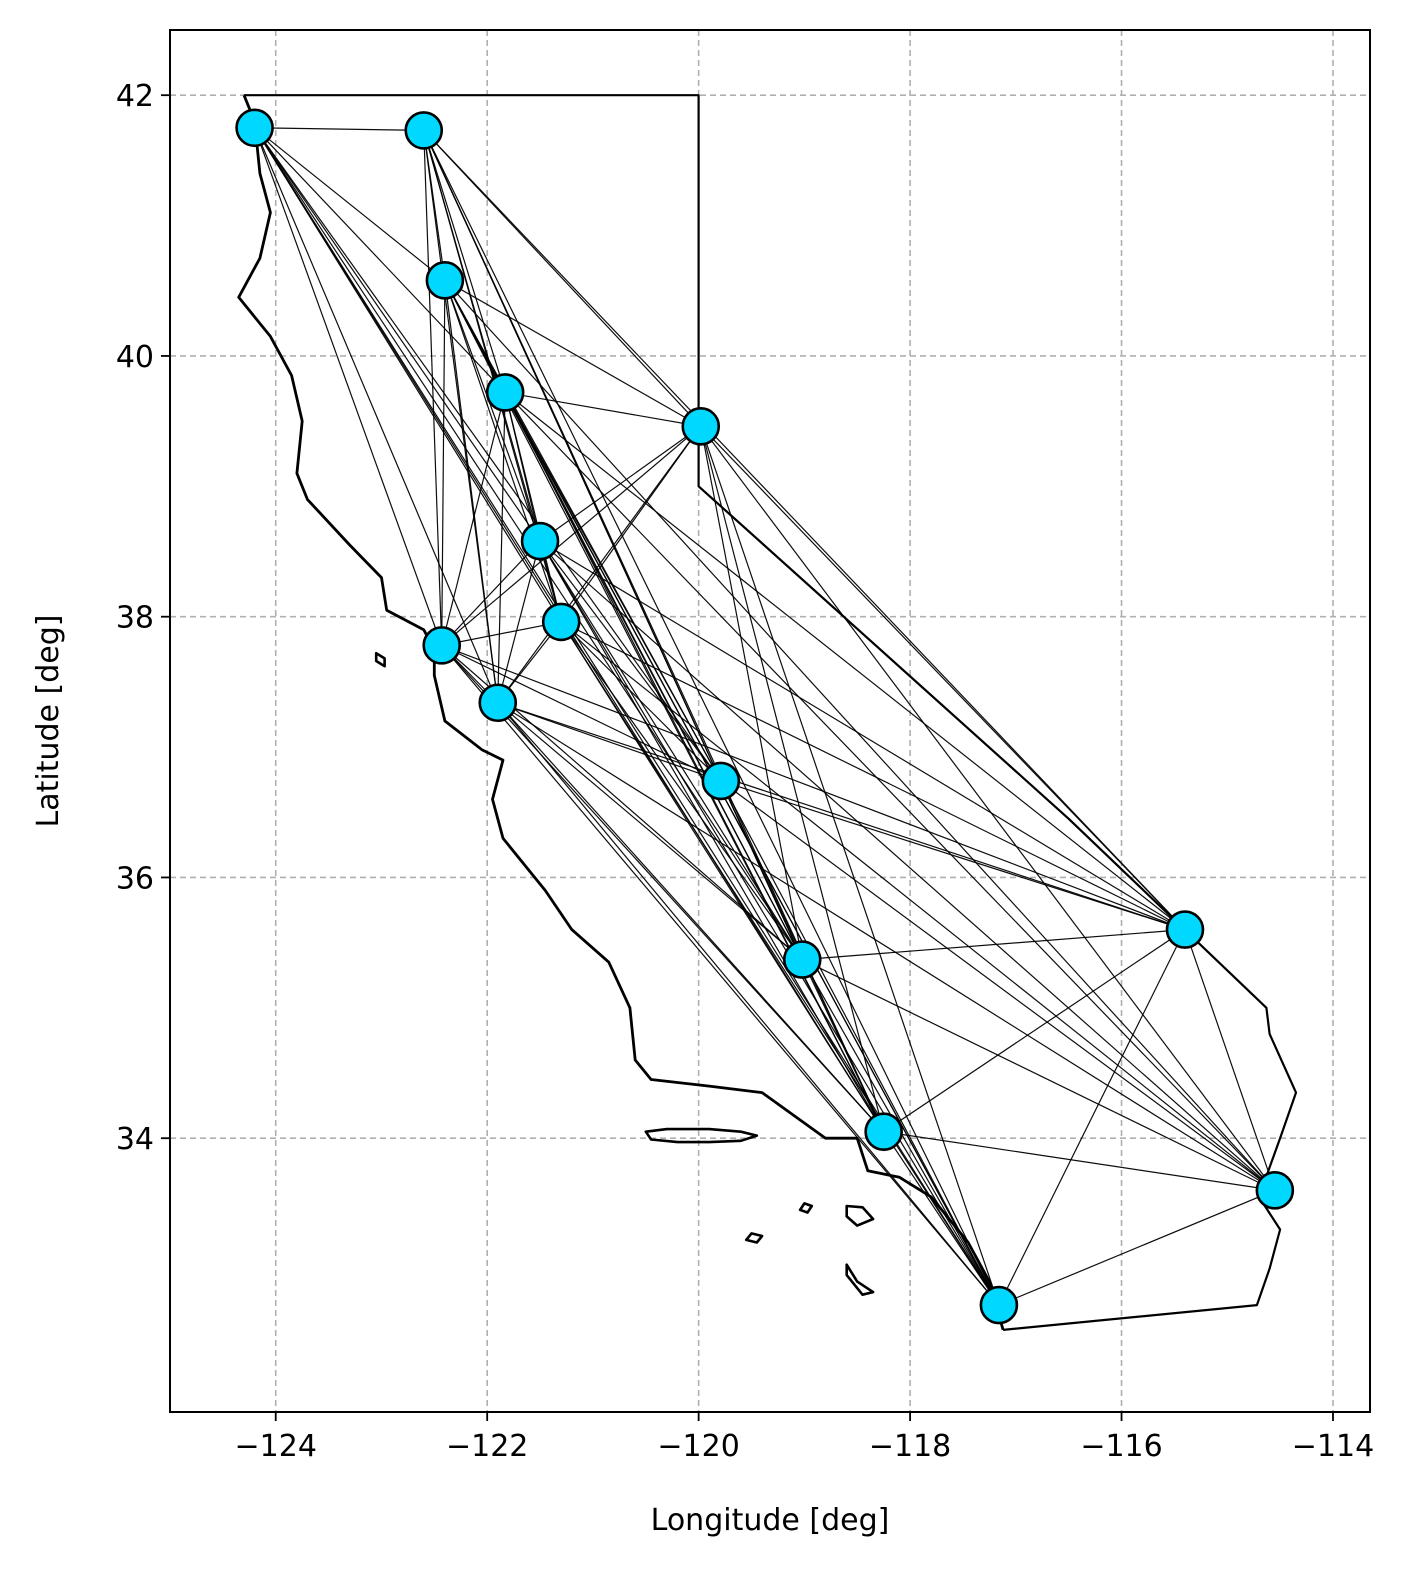 The width and height of the screenshot is (1419, 1571). I want to click on x-tick-label: −114, so click(1333, 1446).